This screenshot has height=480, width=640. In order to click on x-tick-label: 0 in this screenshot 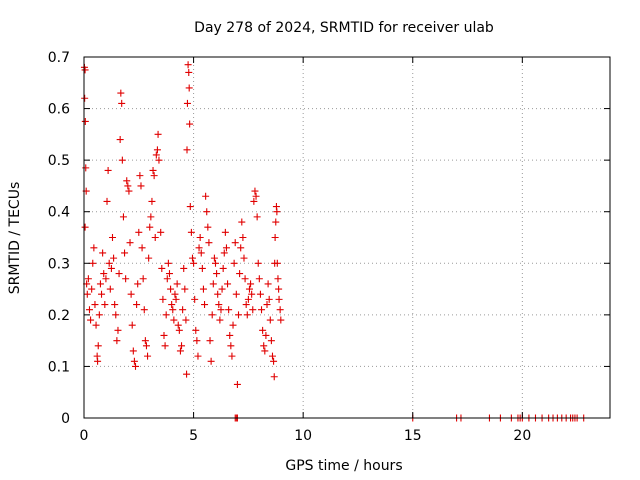, I will do `click(84, 436)`.